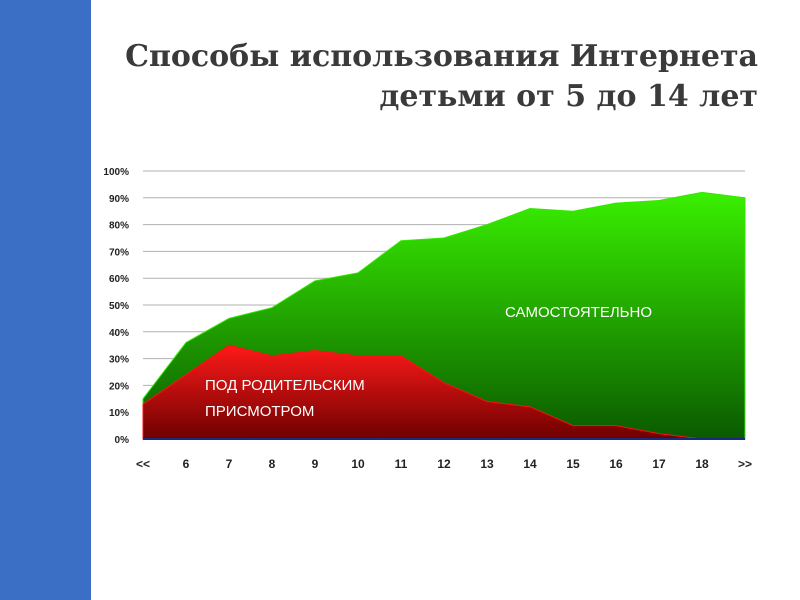 The width and height of the screenshot is (800, 600). I want to click on x-tick-label: >>, so click(745, 464).